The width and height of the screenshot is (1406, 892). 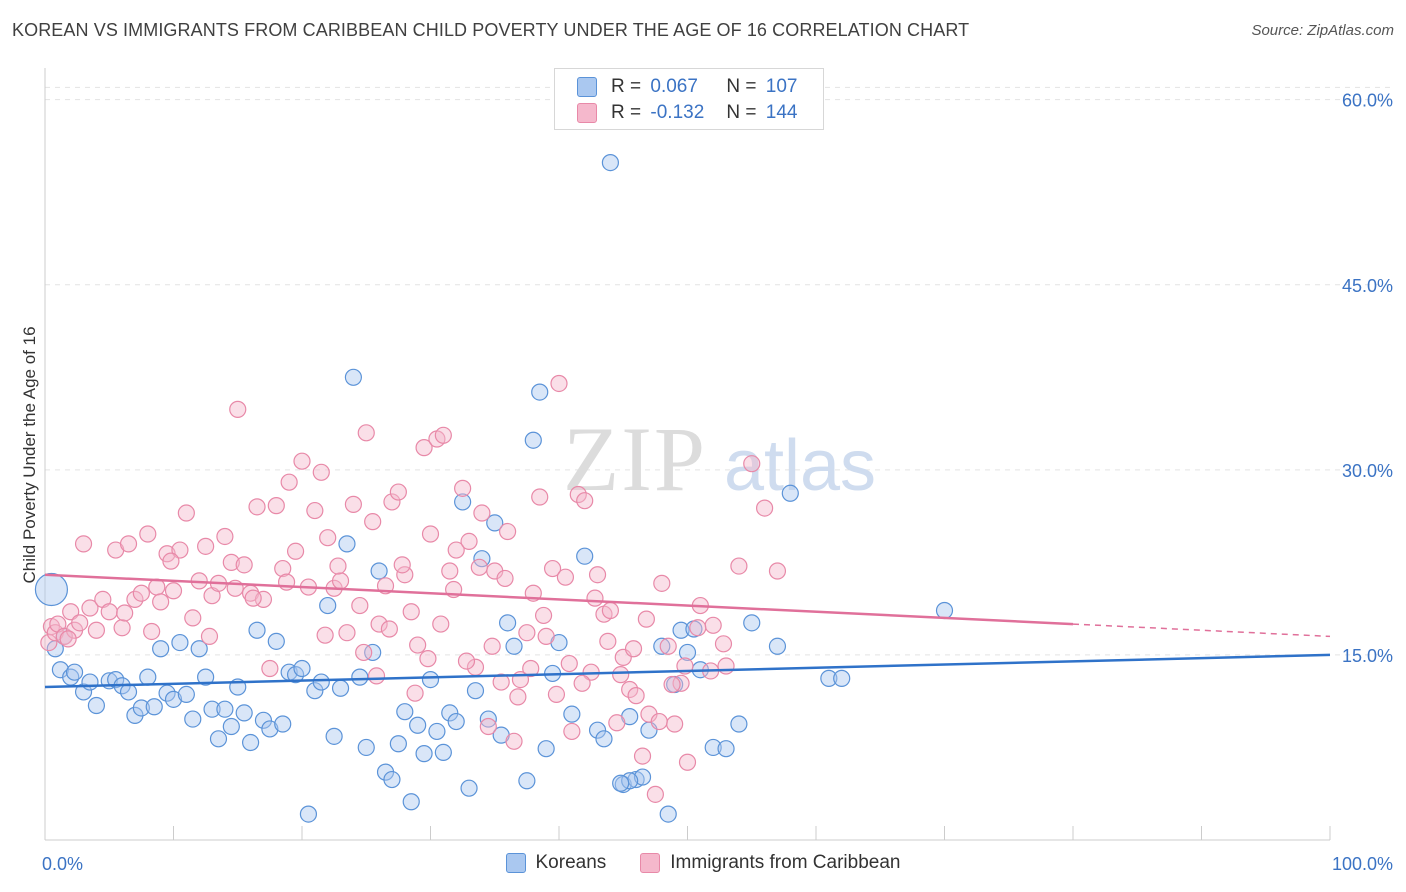 I want to click on stats-legend: R = 0.067 N = 107 R = -0.132 N = 144, so click(x=689, y=99).